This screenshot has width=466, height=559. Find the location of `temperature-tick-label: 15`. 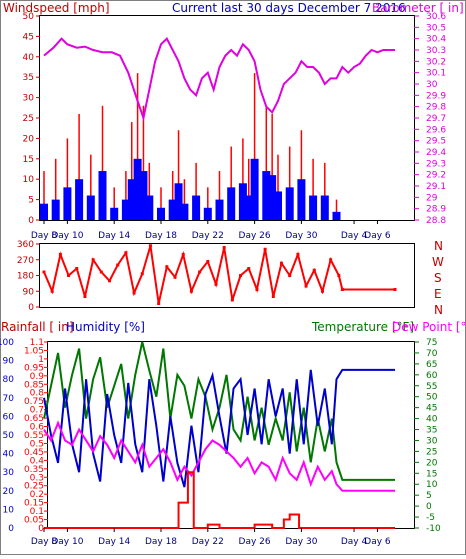

temperature-tick-label: 15 is located at coordinates (431, 474).